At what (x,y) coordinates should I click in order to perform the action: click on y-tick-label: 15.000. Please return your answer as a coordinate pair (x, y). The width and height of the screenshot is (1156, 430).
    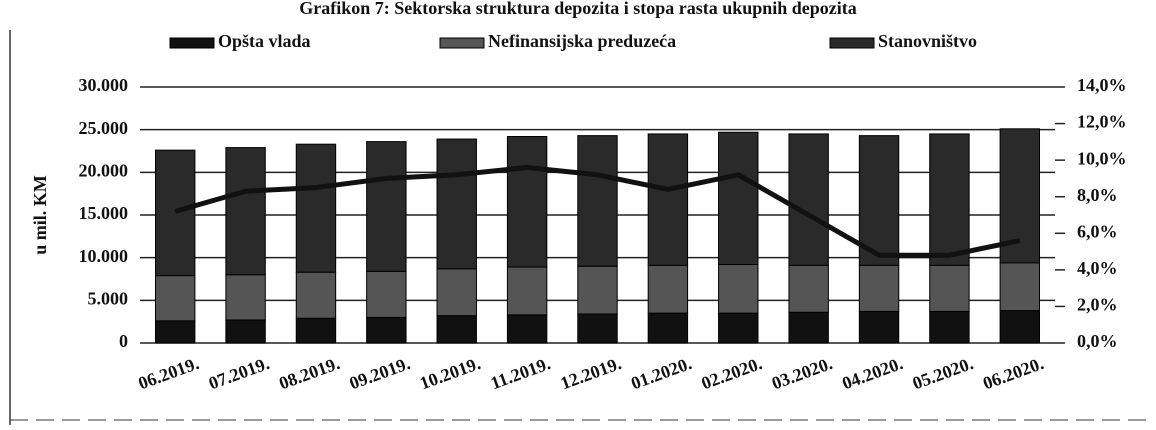
    Looking at the image, I should click on (104, 213).